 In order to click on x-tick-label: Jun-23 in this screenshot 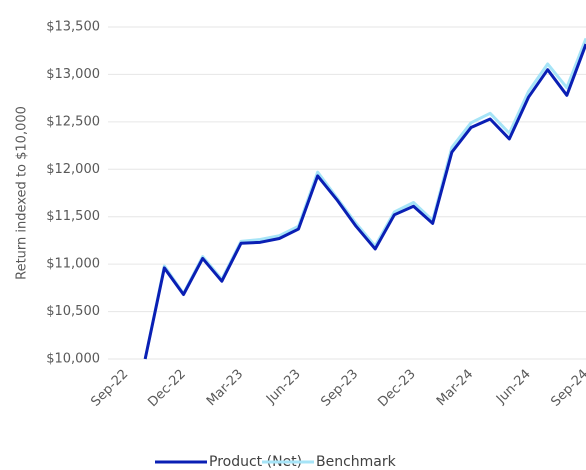, I will do `click(283, 387)`.